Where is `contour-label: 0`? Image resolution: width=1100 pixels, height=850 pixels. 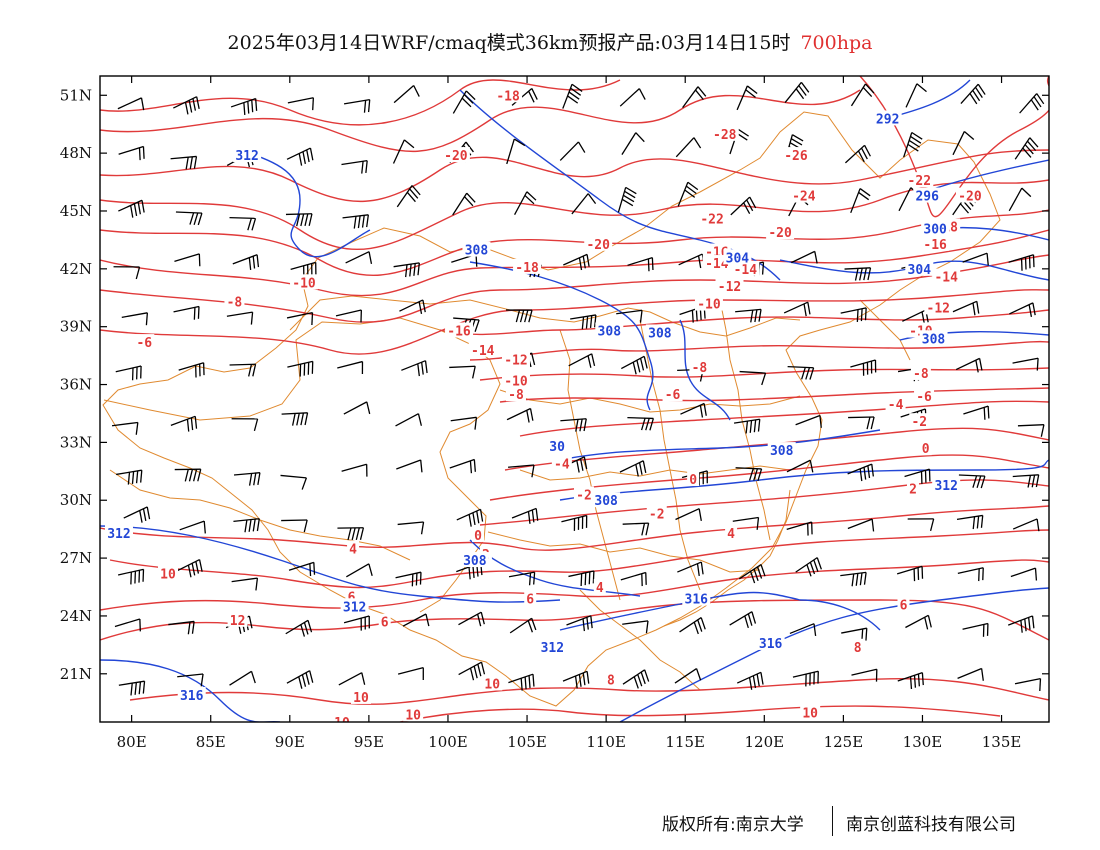 contour-label: 0 is located at coordinates (926, 449).